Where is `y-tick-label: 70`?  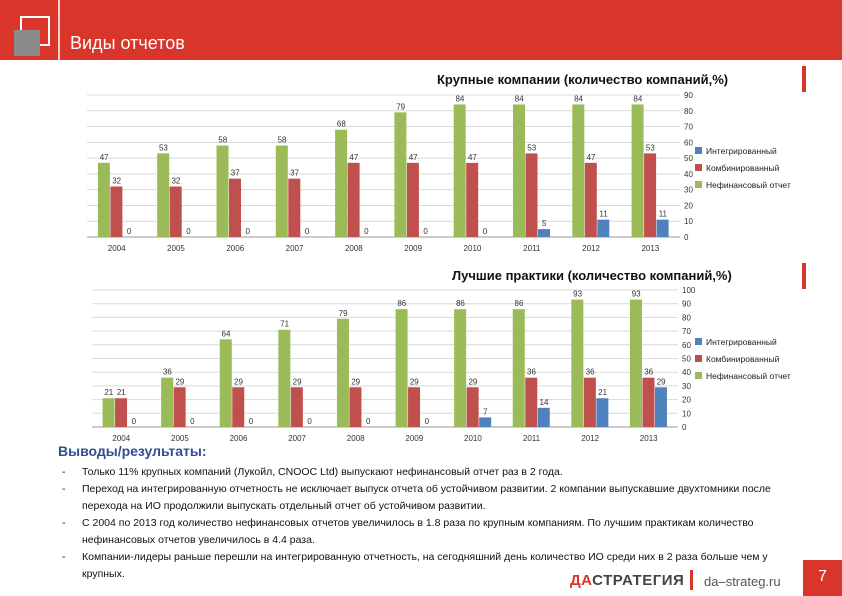 y-tick-label: 70 is located at coordinates (688, 127).